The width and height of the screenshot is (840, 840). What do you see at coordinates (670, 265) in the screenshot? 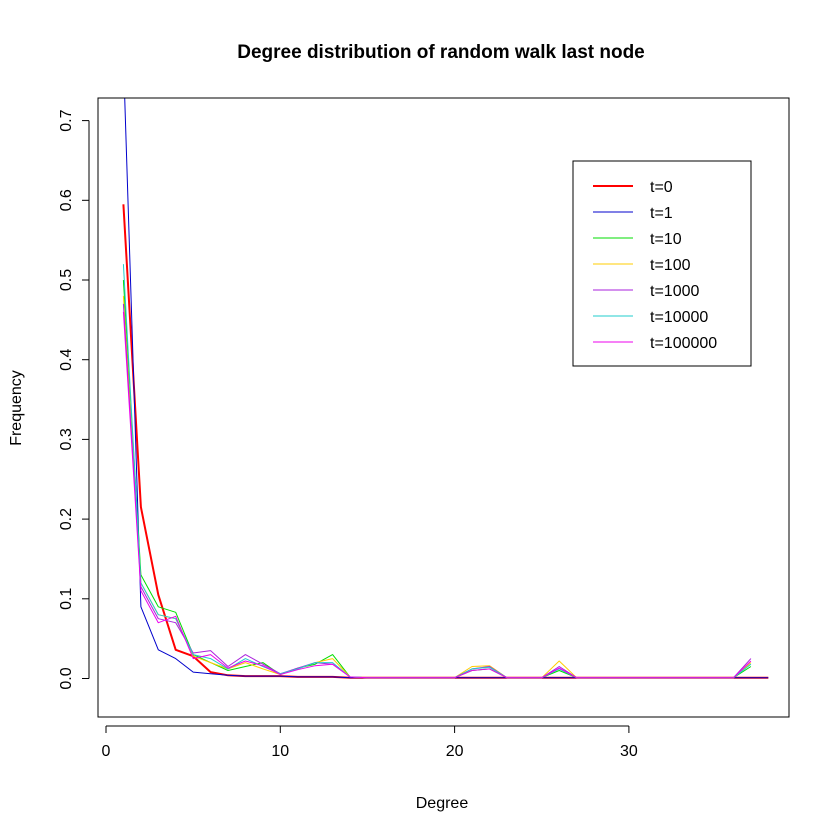
I see `legend-label-3: t=100` at bounding box center [670, 265].